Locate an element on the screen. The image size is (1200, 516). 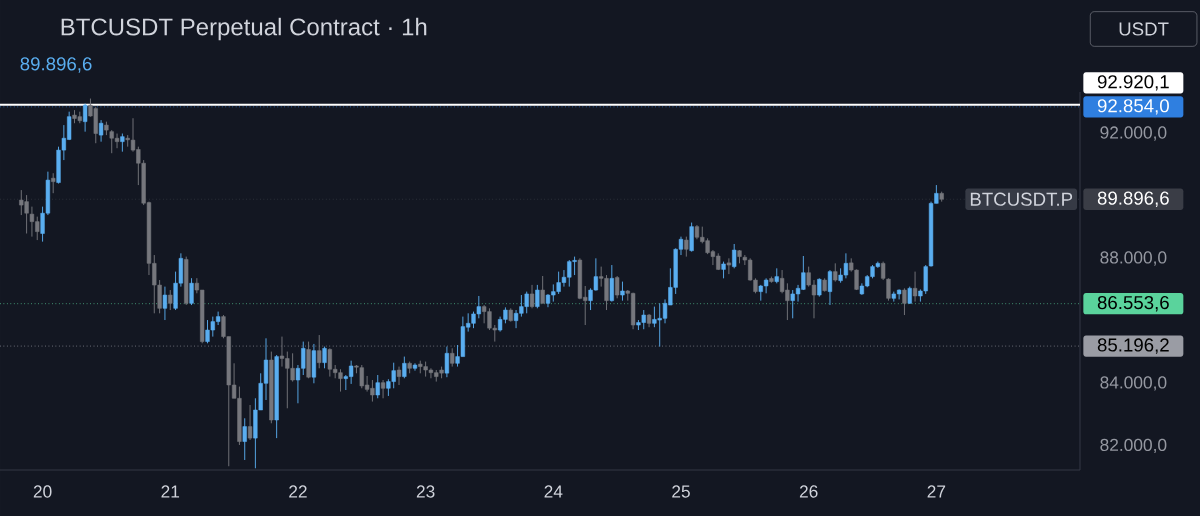
text: USDT is located at coordinates (1144, 29).